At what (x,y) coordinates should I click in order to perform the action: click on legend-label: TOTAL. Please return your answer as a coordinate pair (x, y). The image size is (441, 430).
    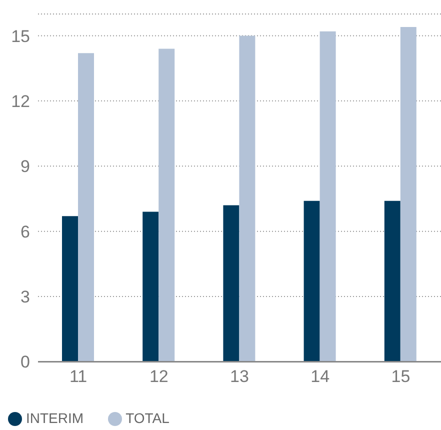
    Looking at the image, I should click on (148, 418).